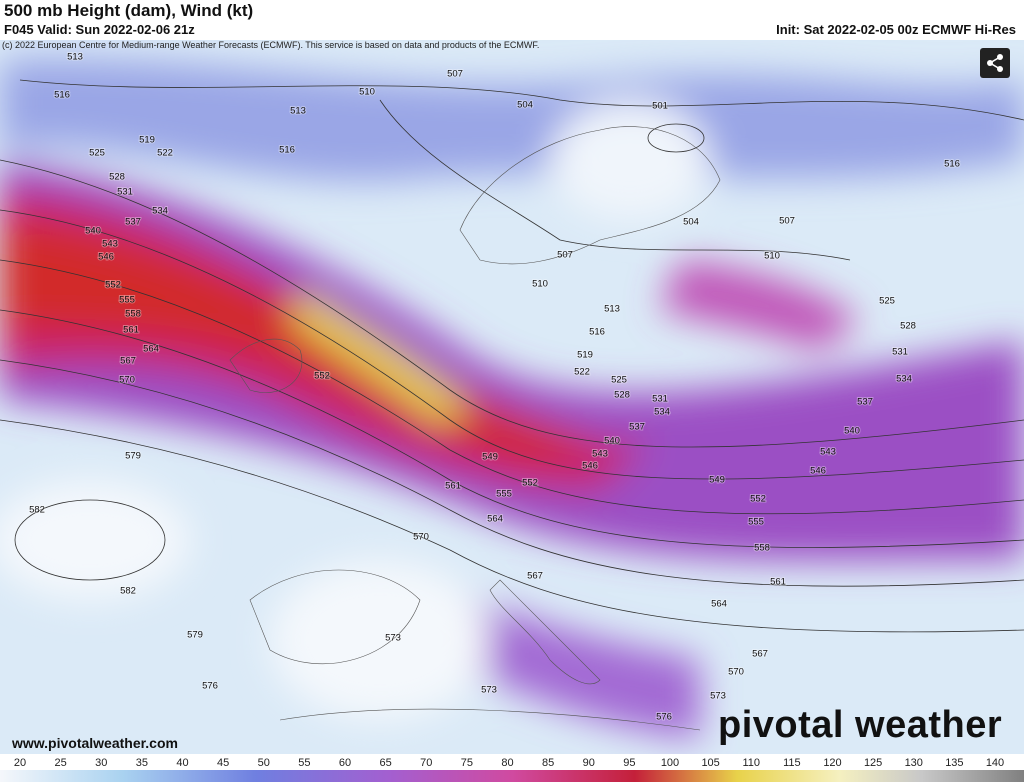  What do you see at coordinates (426, 763) in the screenshot?
I see `colorbar-label: 70` at bounding box center [426, 763].